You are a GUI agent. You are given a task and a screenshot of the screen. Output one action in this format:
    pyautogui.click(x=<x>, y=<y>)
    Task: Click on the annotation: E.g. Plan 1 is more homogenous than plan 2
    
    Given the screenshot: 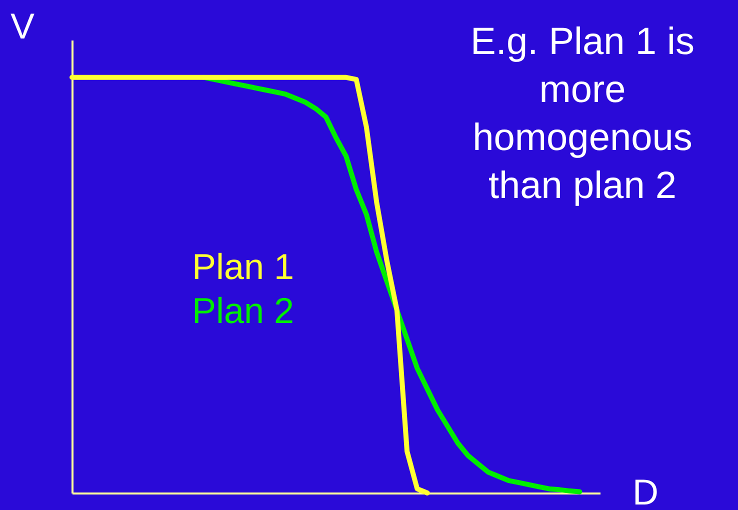 What is the action you would take?
    pyautogui.click(x=583, y=114)
    